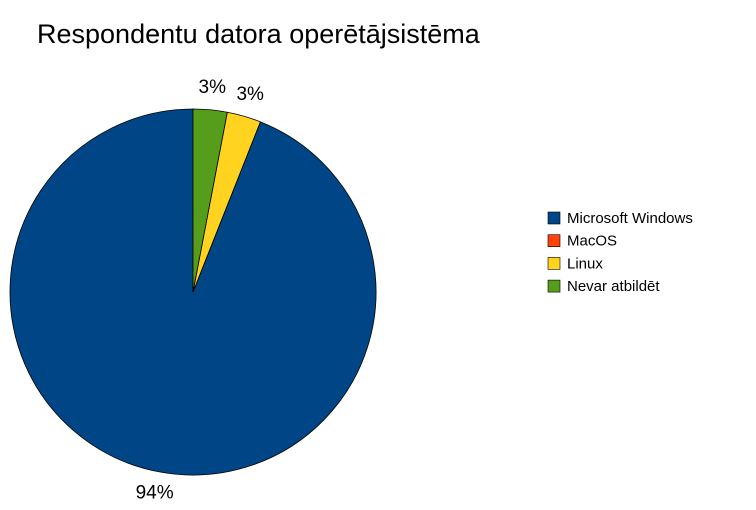  What do you see at coordinates (630, 218) in the screenshot?
I see `legend-label: Microsoft Windows` at bounding box center [630, 218].